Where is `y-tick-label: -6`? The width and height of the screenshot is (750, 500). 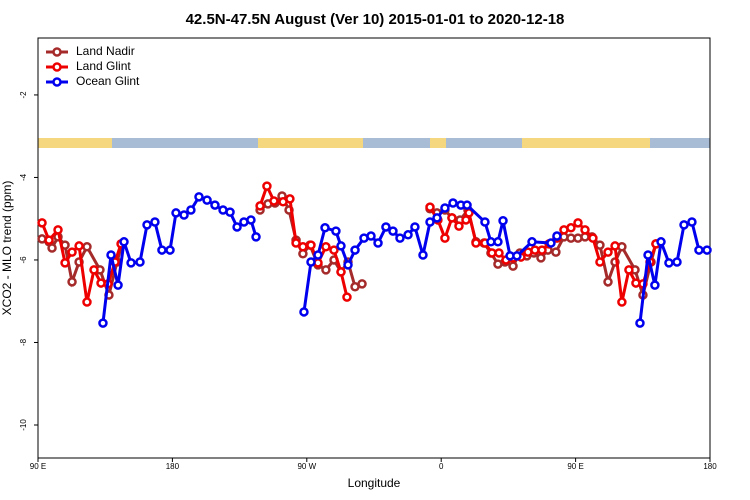
y-tick-label: -6 is located at coordinates (23, 260).